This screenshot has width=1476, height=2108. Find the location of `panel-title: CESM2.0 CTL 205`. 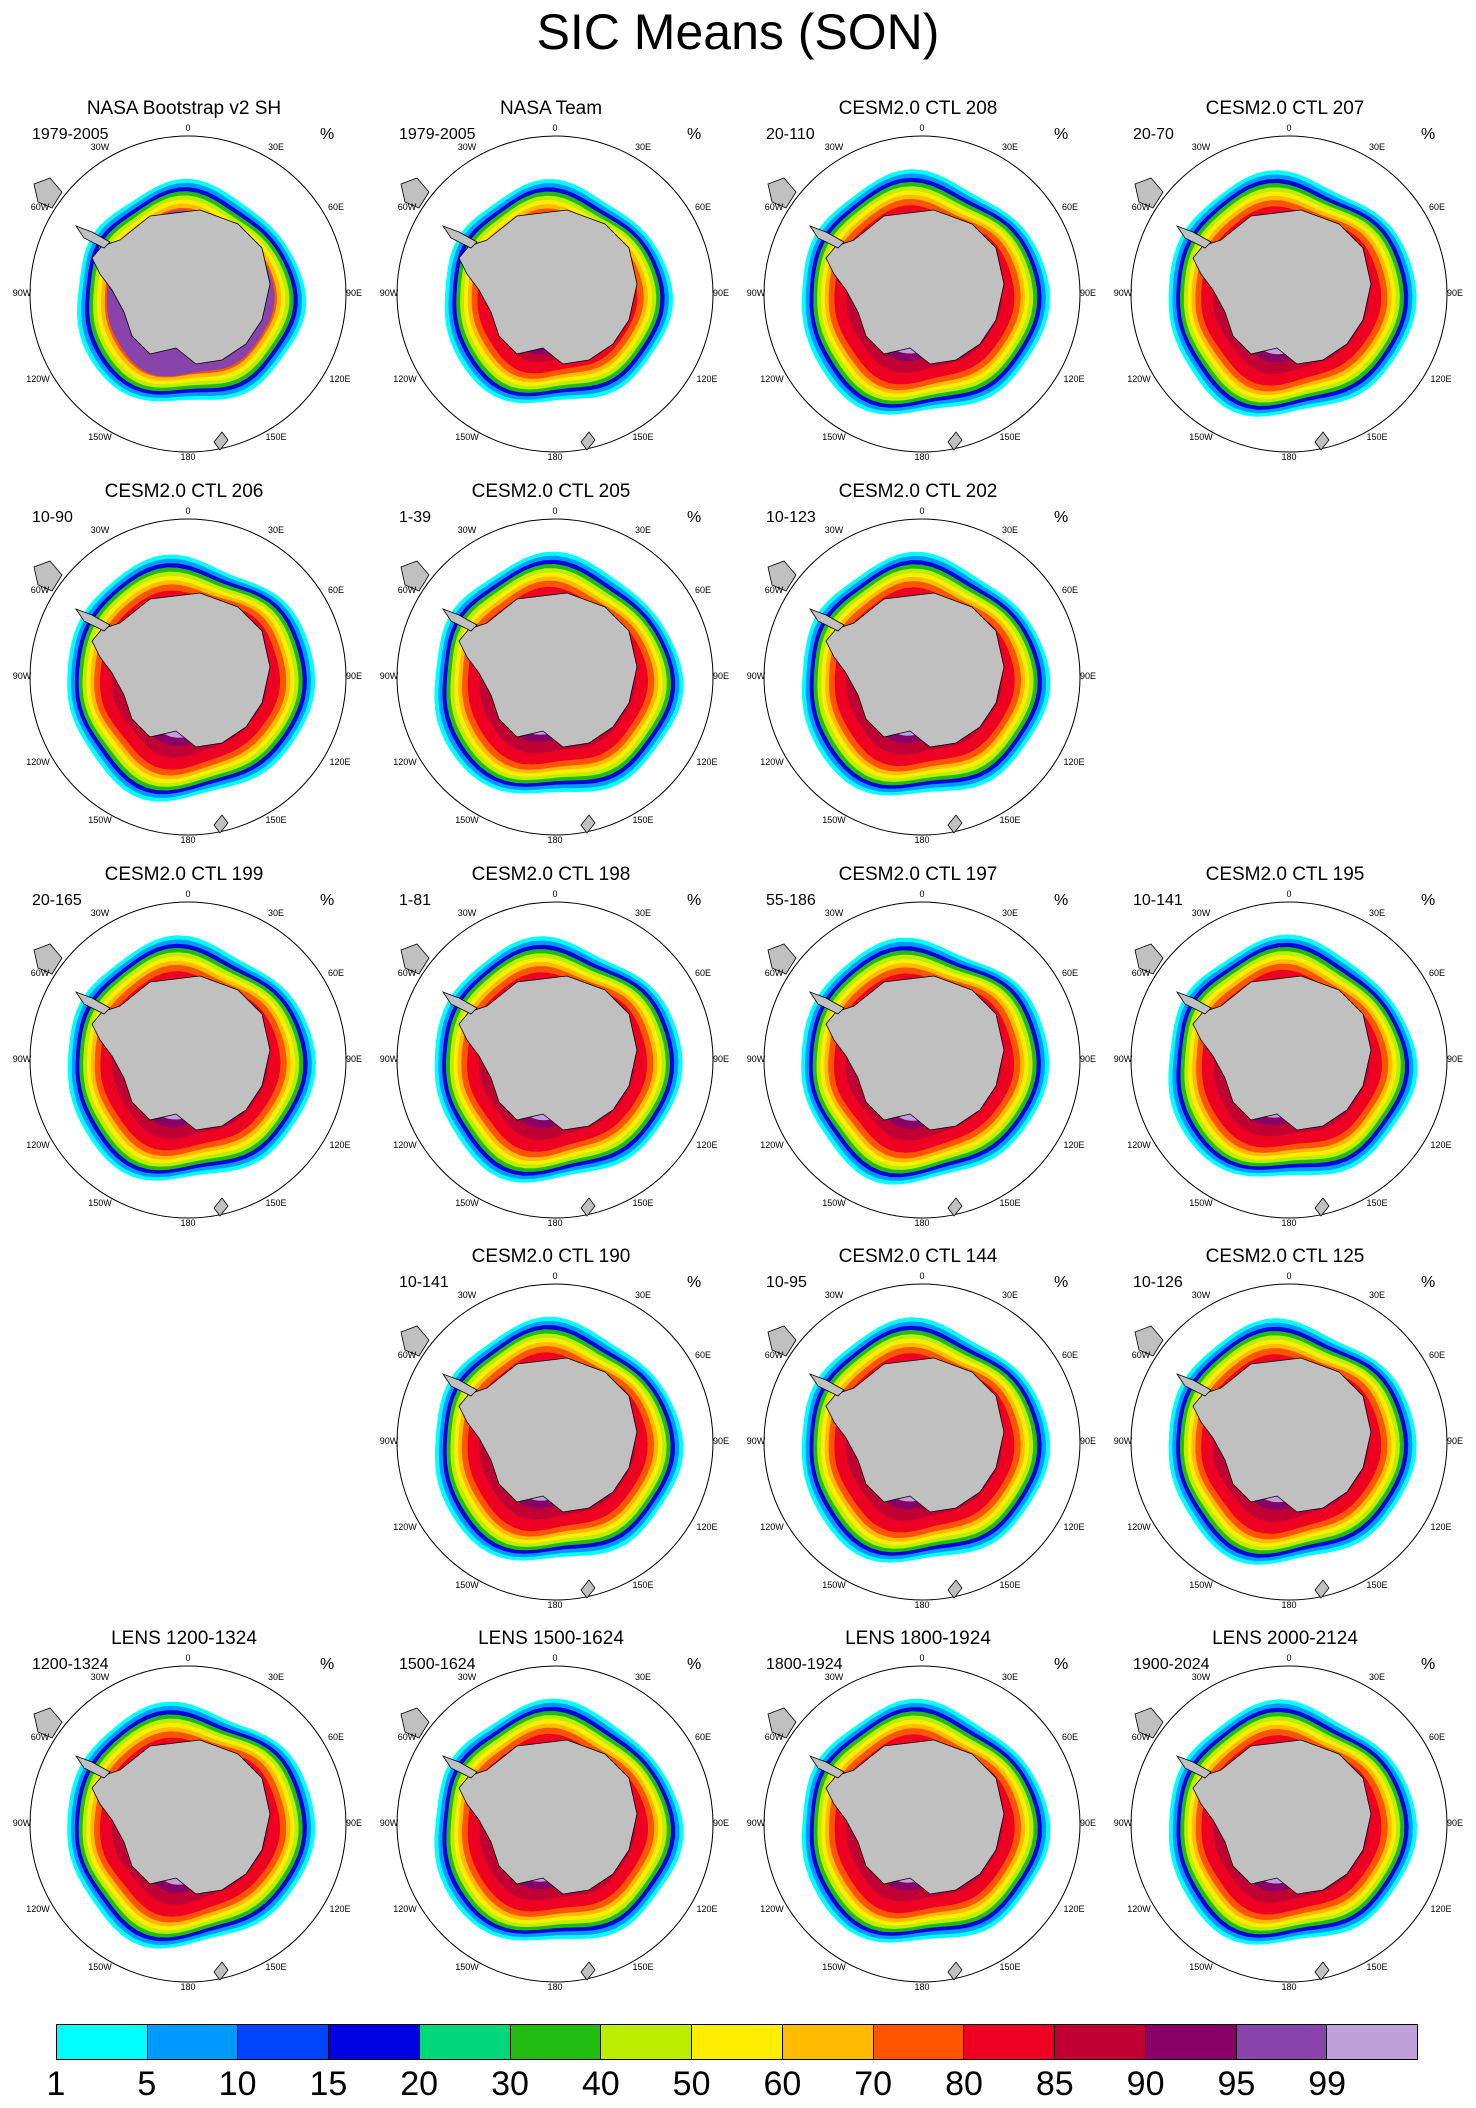

panel-title: CESM2.0 CTL 205 is located at coordinates (551, 491).